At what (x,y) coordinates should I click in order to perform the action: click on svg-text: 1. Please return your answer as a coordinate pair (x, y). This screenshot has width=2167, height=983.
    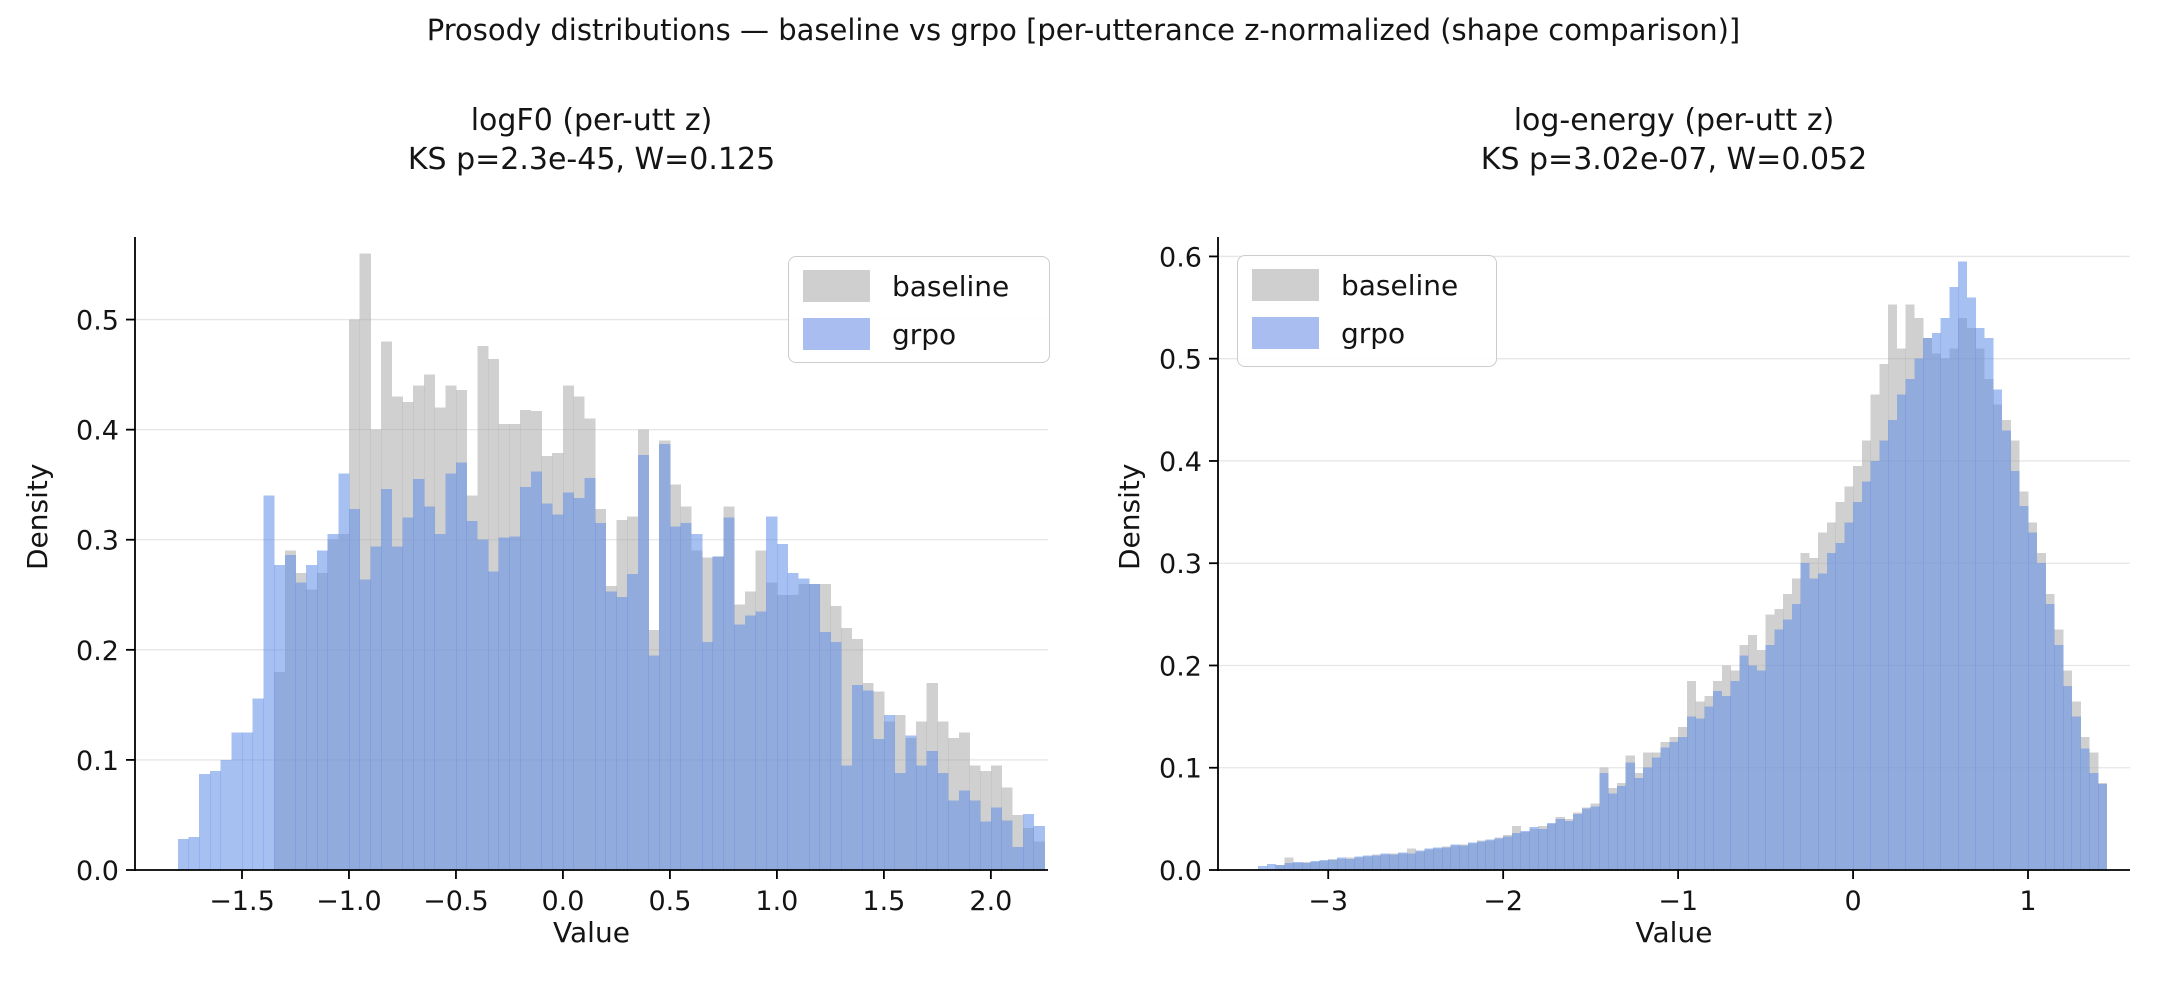
    Looking at the image, I should click on (2027, 901).